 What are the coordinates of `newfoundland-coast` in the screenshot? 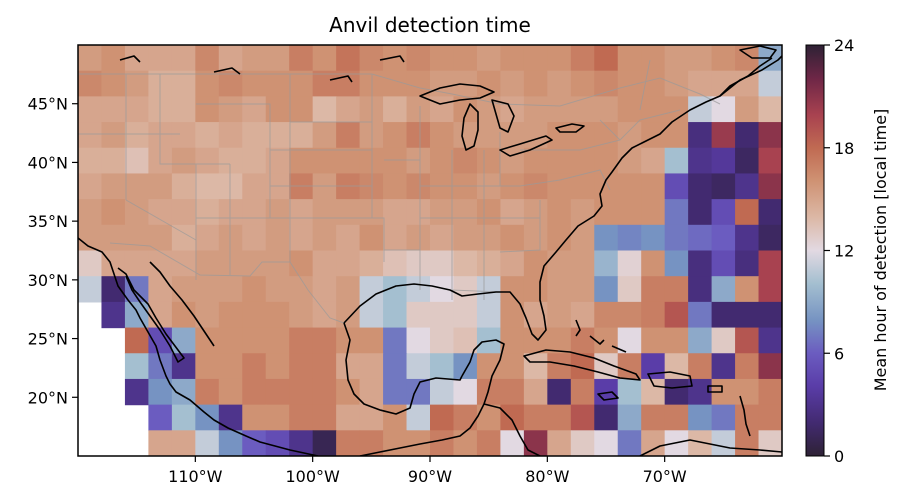 It's located at (758, 52).